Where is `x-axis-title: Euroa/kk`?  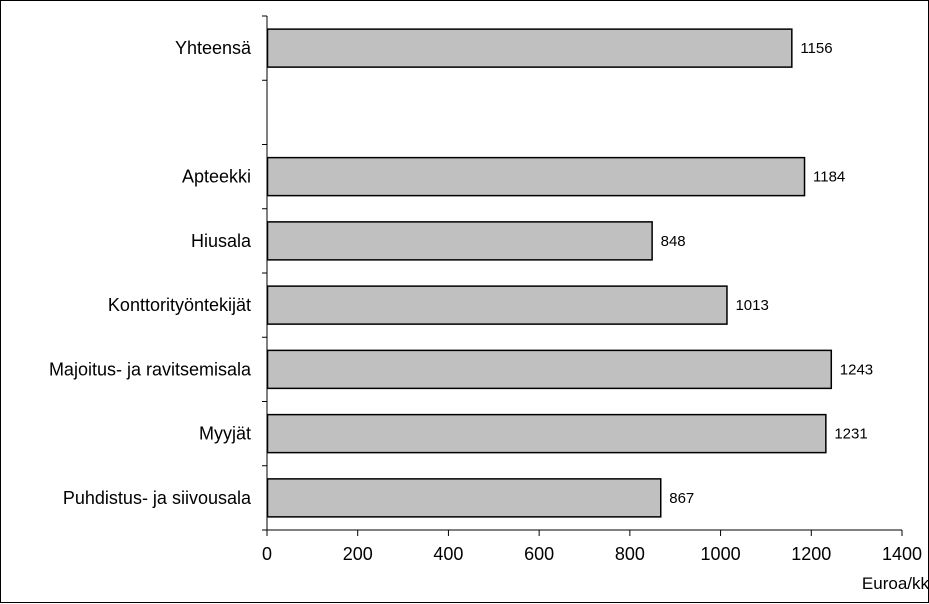
x-axis-title: Euroa/kk is located at coordinates (895, 583).